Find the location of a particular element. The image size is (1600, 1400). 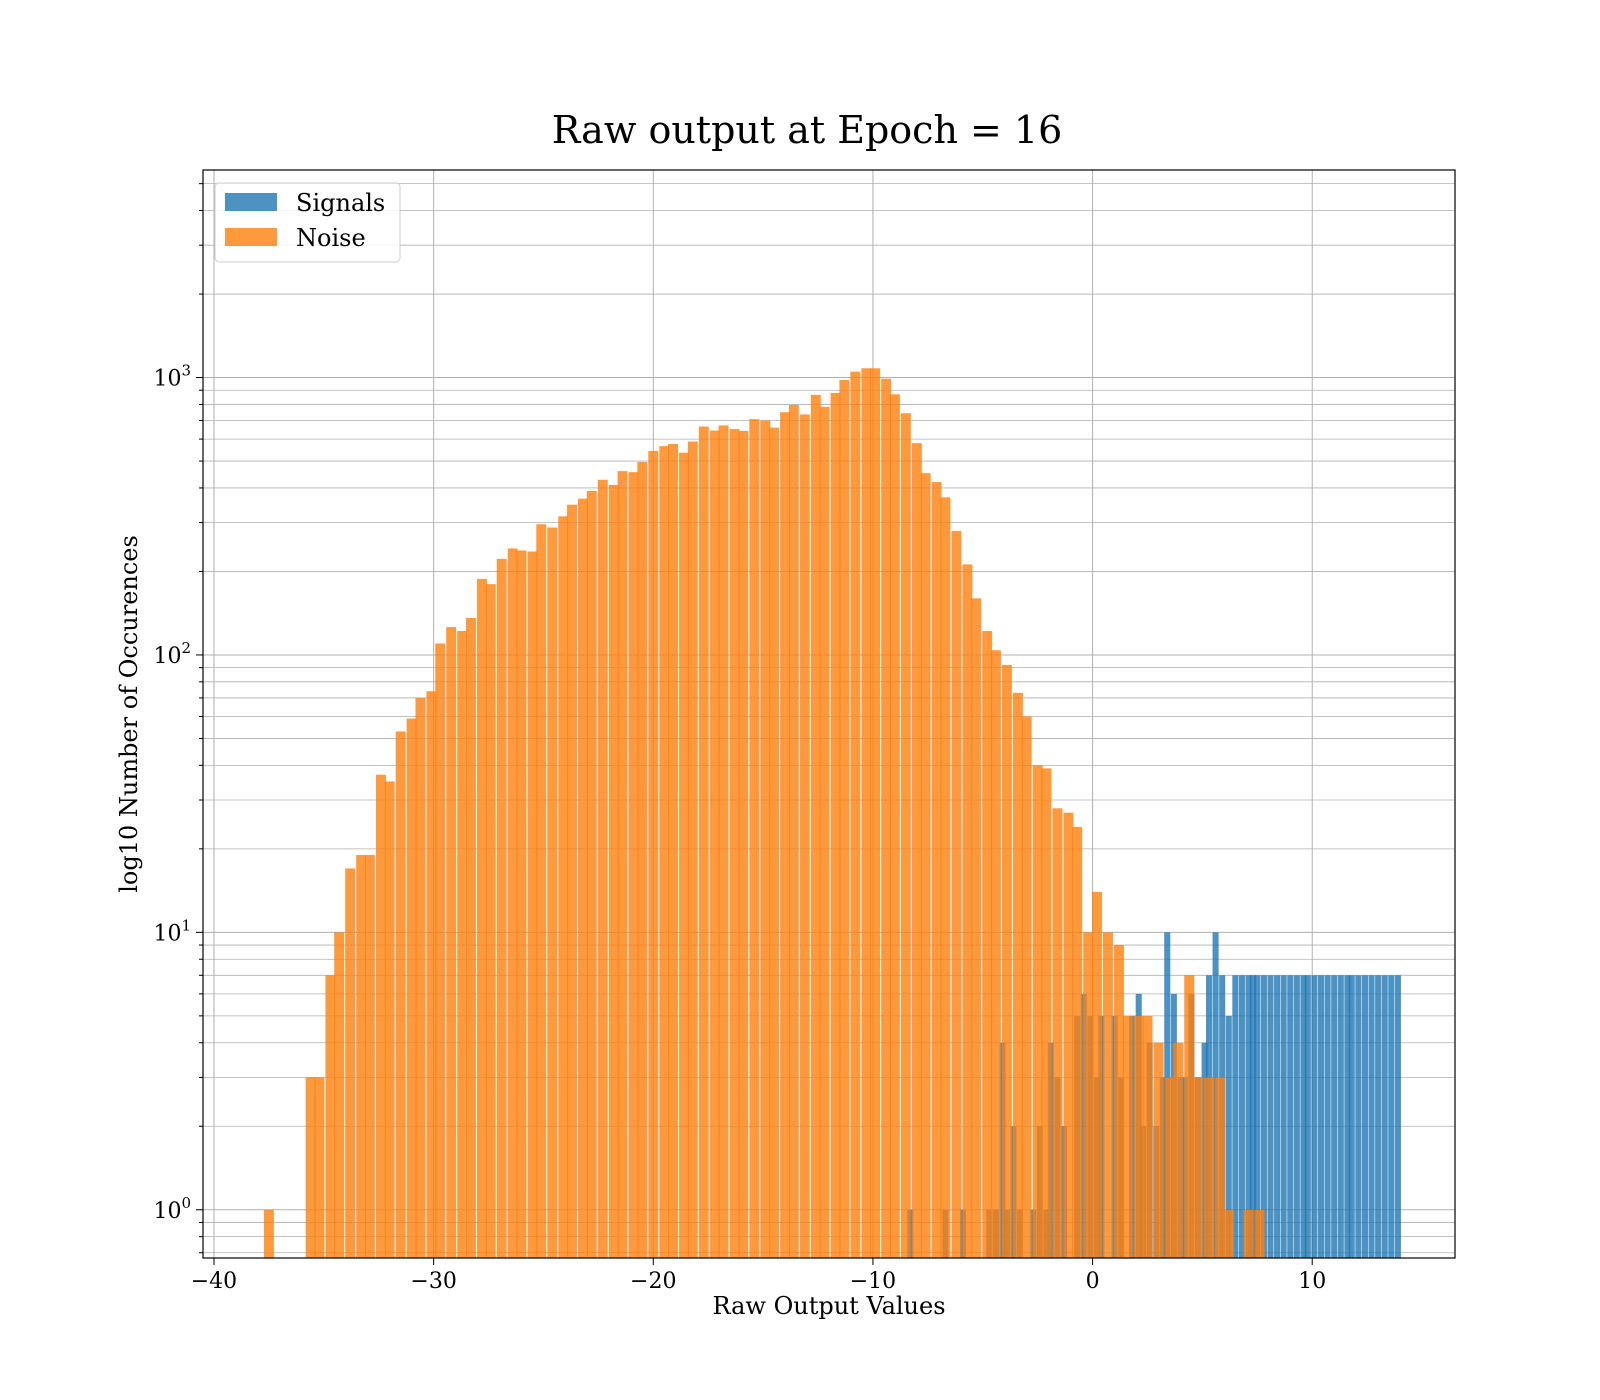

x-tick-label: −30 is located at coordinates (433, 1281).